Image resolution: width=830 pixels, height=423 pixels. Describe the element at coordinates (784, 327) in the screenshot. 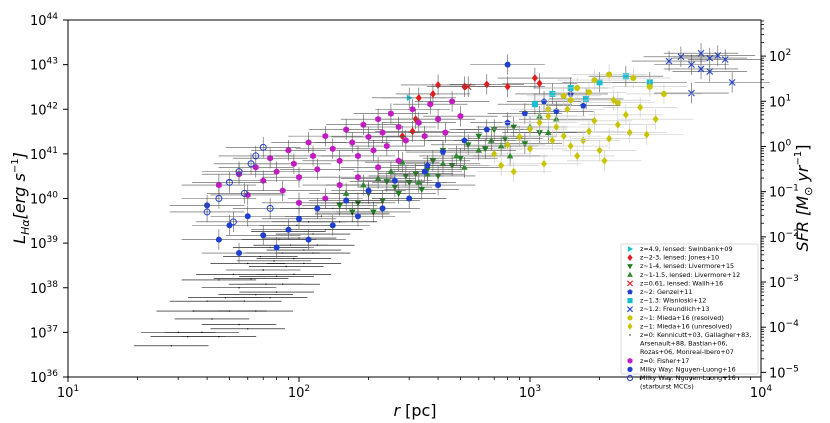

I see `right-y-tick-label: 10⁻⁴` at that location.